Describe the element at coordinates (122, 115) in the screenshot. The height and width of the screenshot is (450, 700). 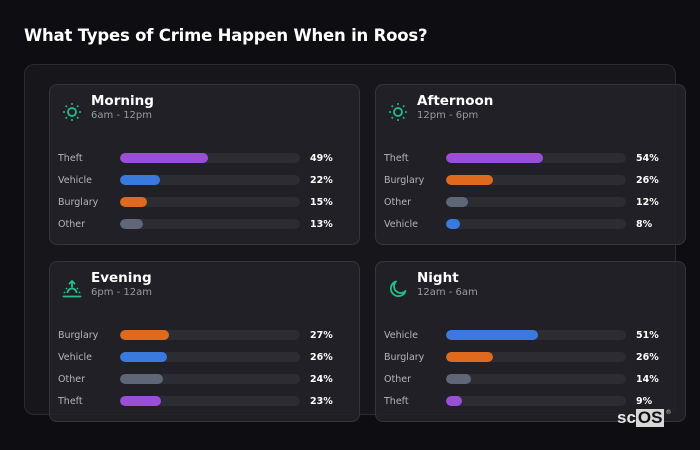
I see `card-time-range: 6am - 12pm` at that location.